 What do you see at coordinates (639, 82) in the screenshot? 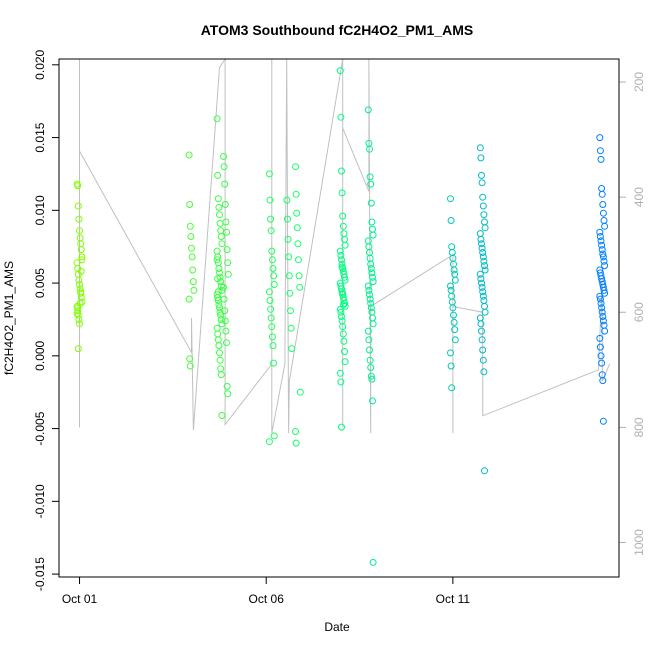
I see `y2-tick-label: 200` at bounding box center [639, 82].